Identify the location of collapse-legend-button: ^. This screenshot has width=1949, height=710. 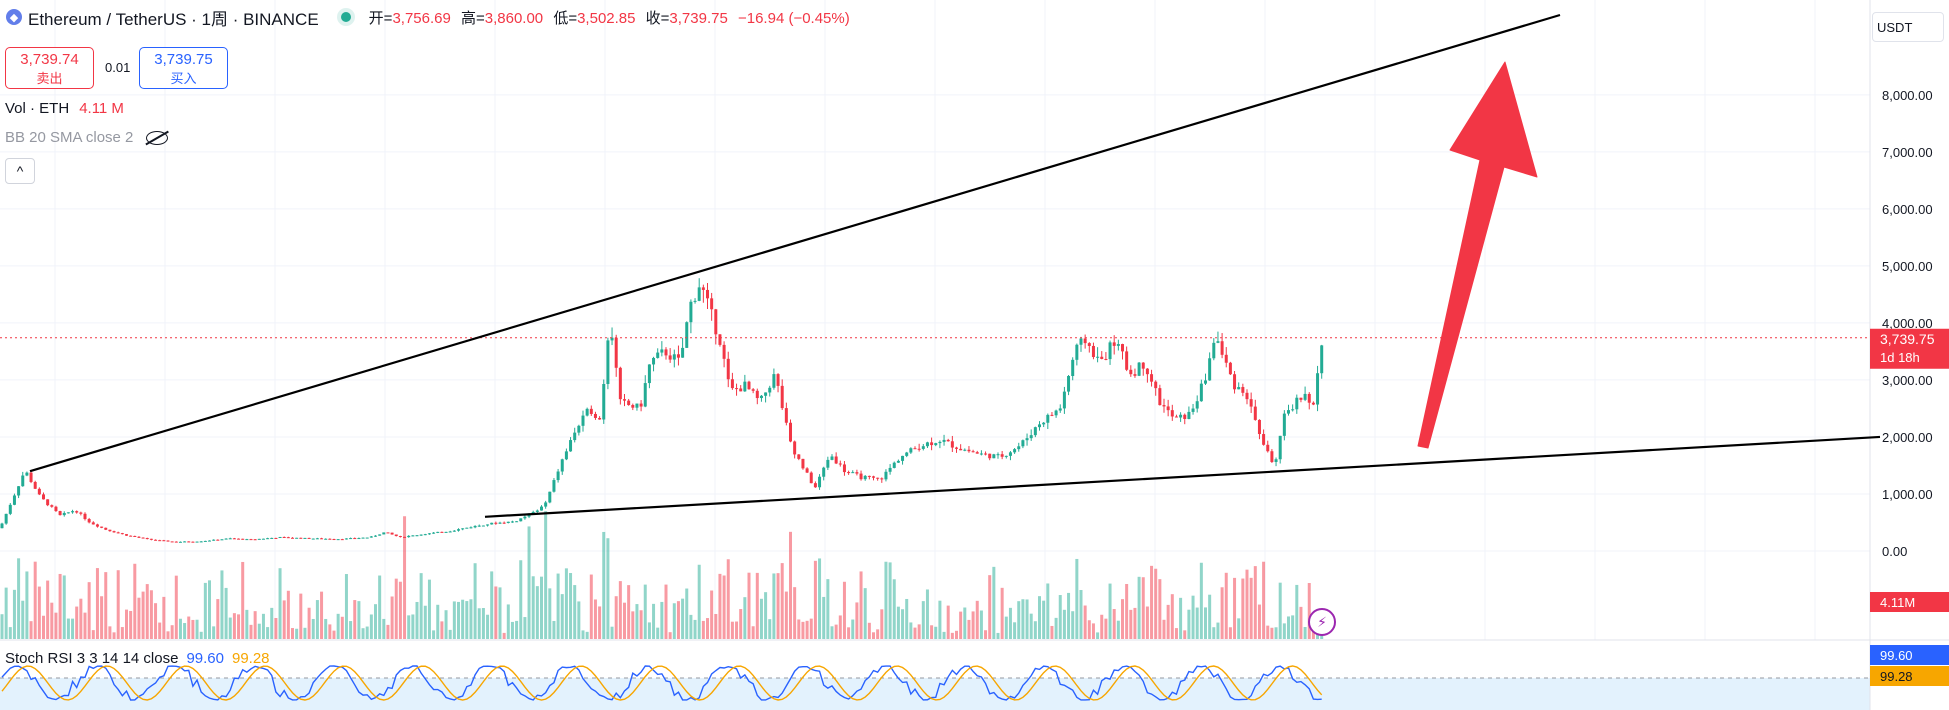
(20, 171).